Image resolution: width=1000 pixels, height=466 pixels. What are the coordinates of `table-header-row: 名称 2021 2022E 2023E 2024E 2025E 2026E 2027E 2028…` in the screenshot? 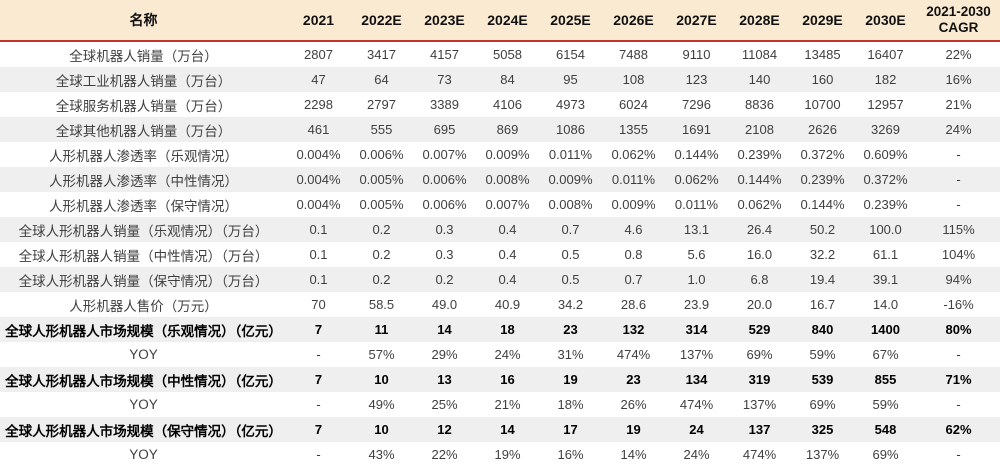 It's located at (500, 21).